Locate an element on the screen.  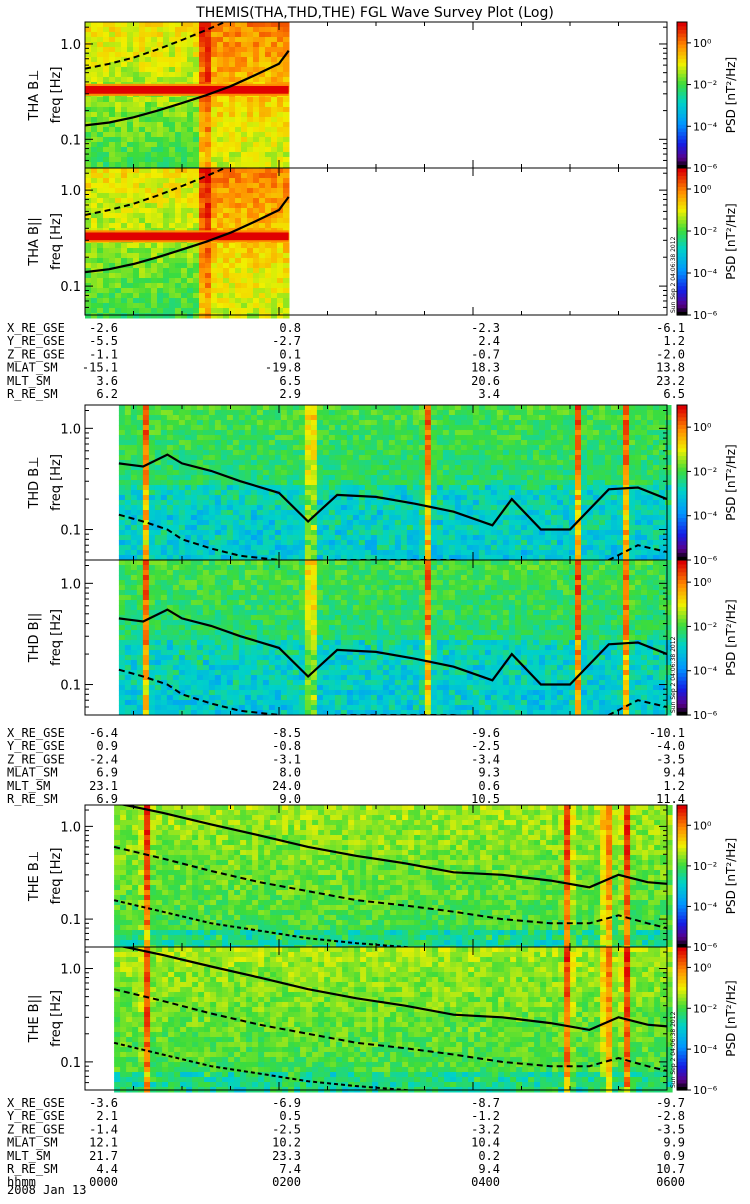
heatmap-cells is located at coordinates (187, 97).